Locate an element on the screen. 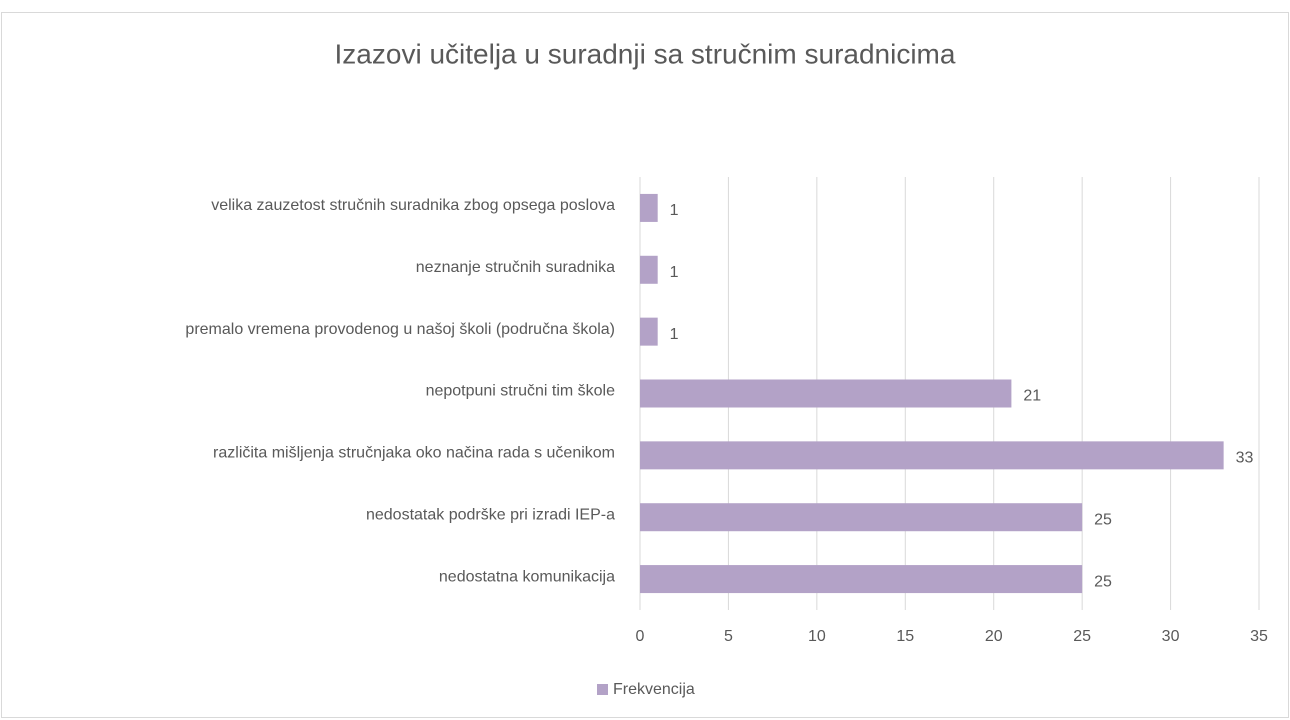 The image size is (1290, 720). x-tick-label: 35 is located at coordinates (1259, 636).